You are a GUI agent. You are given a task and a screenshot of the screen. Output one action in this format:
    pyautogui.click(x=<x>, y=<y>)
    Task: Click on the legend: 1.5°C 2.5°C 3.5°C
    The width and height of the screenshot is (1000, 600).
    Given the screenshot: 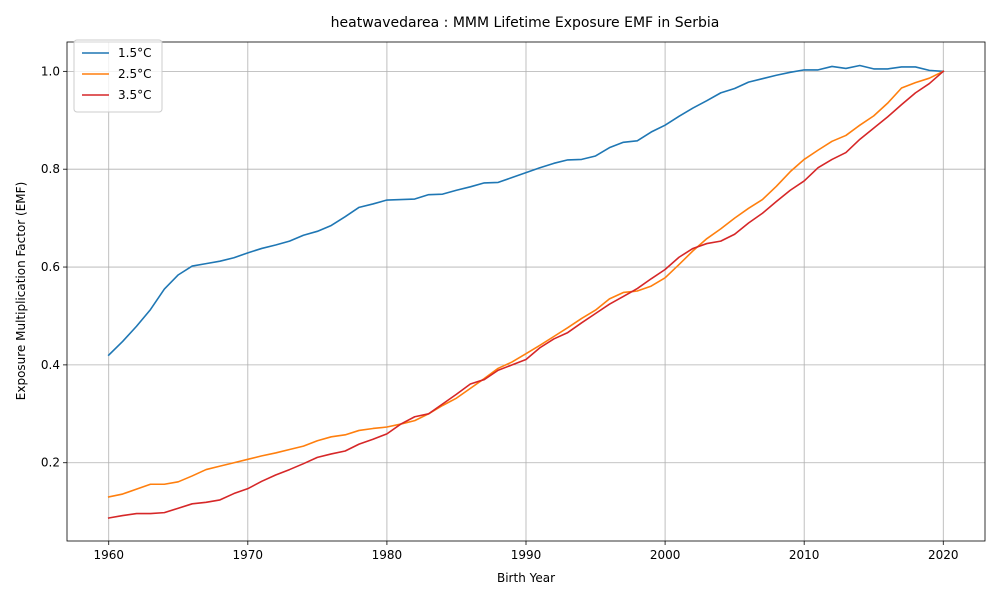 What is the action you would take?
    pyautogui.click(x=118, y=76)
    